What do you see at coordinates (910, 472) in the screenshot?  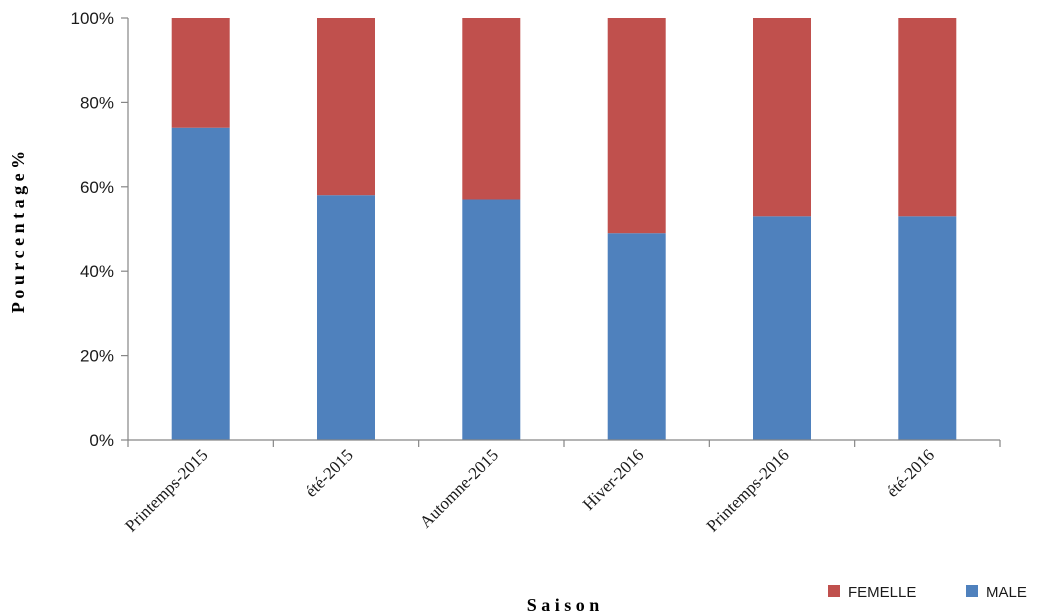 I see `x-category-label: été-2016` at bounding box center [910, 472].